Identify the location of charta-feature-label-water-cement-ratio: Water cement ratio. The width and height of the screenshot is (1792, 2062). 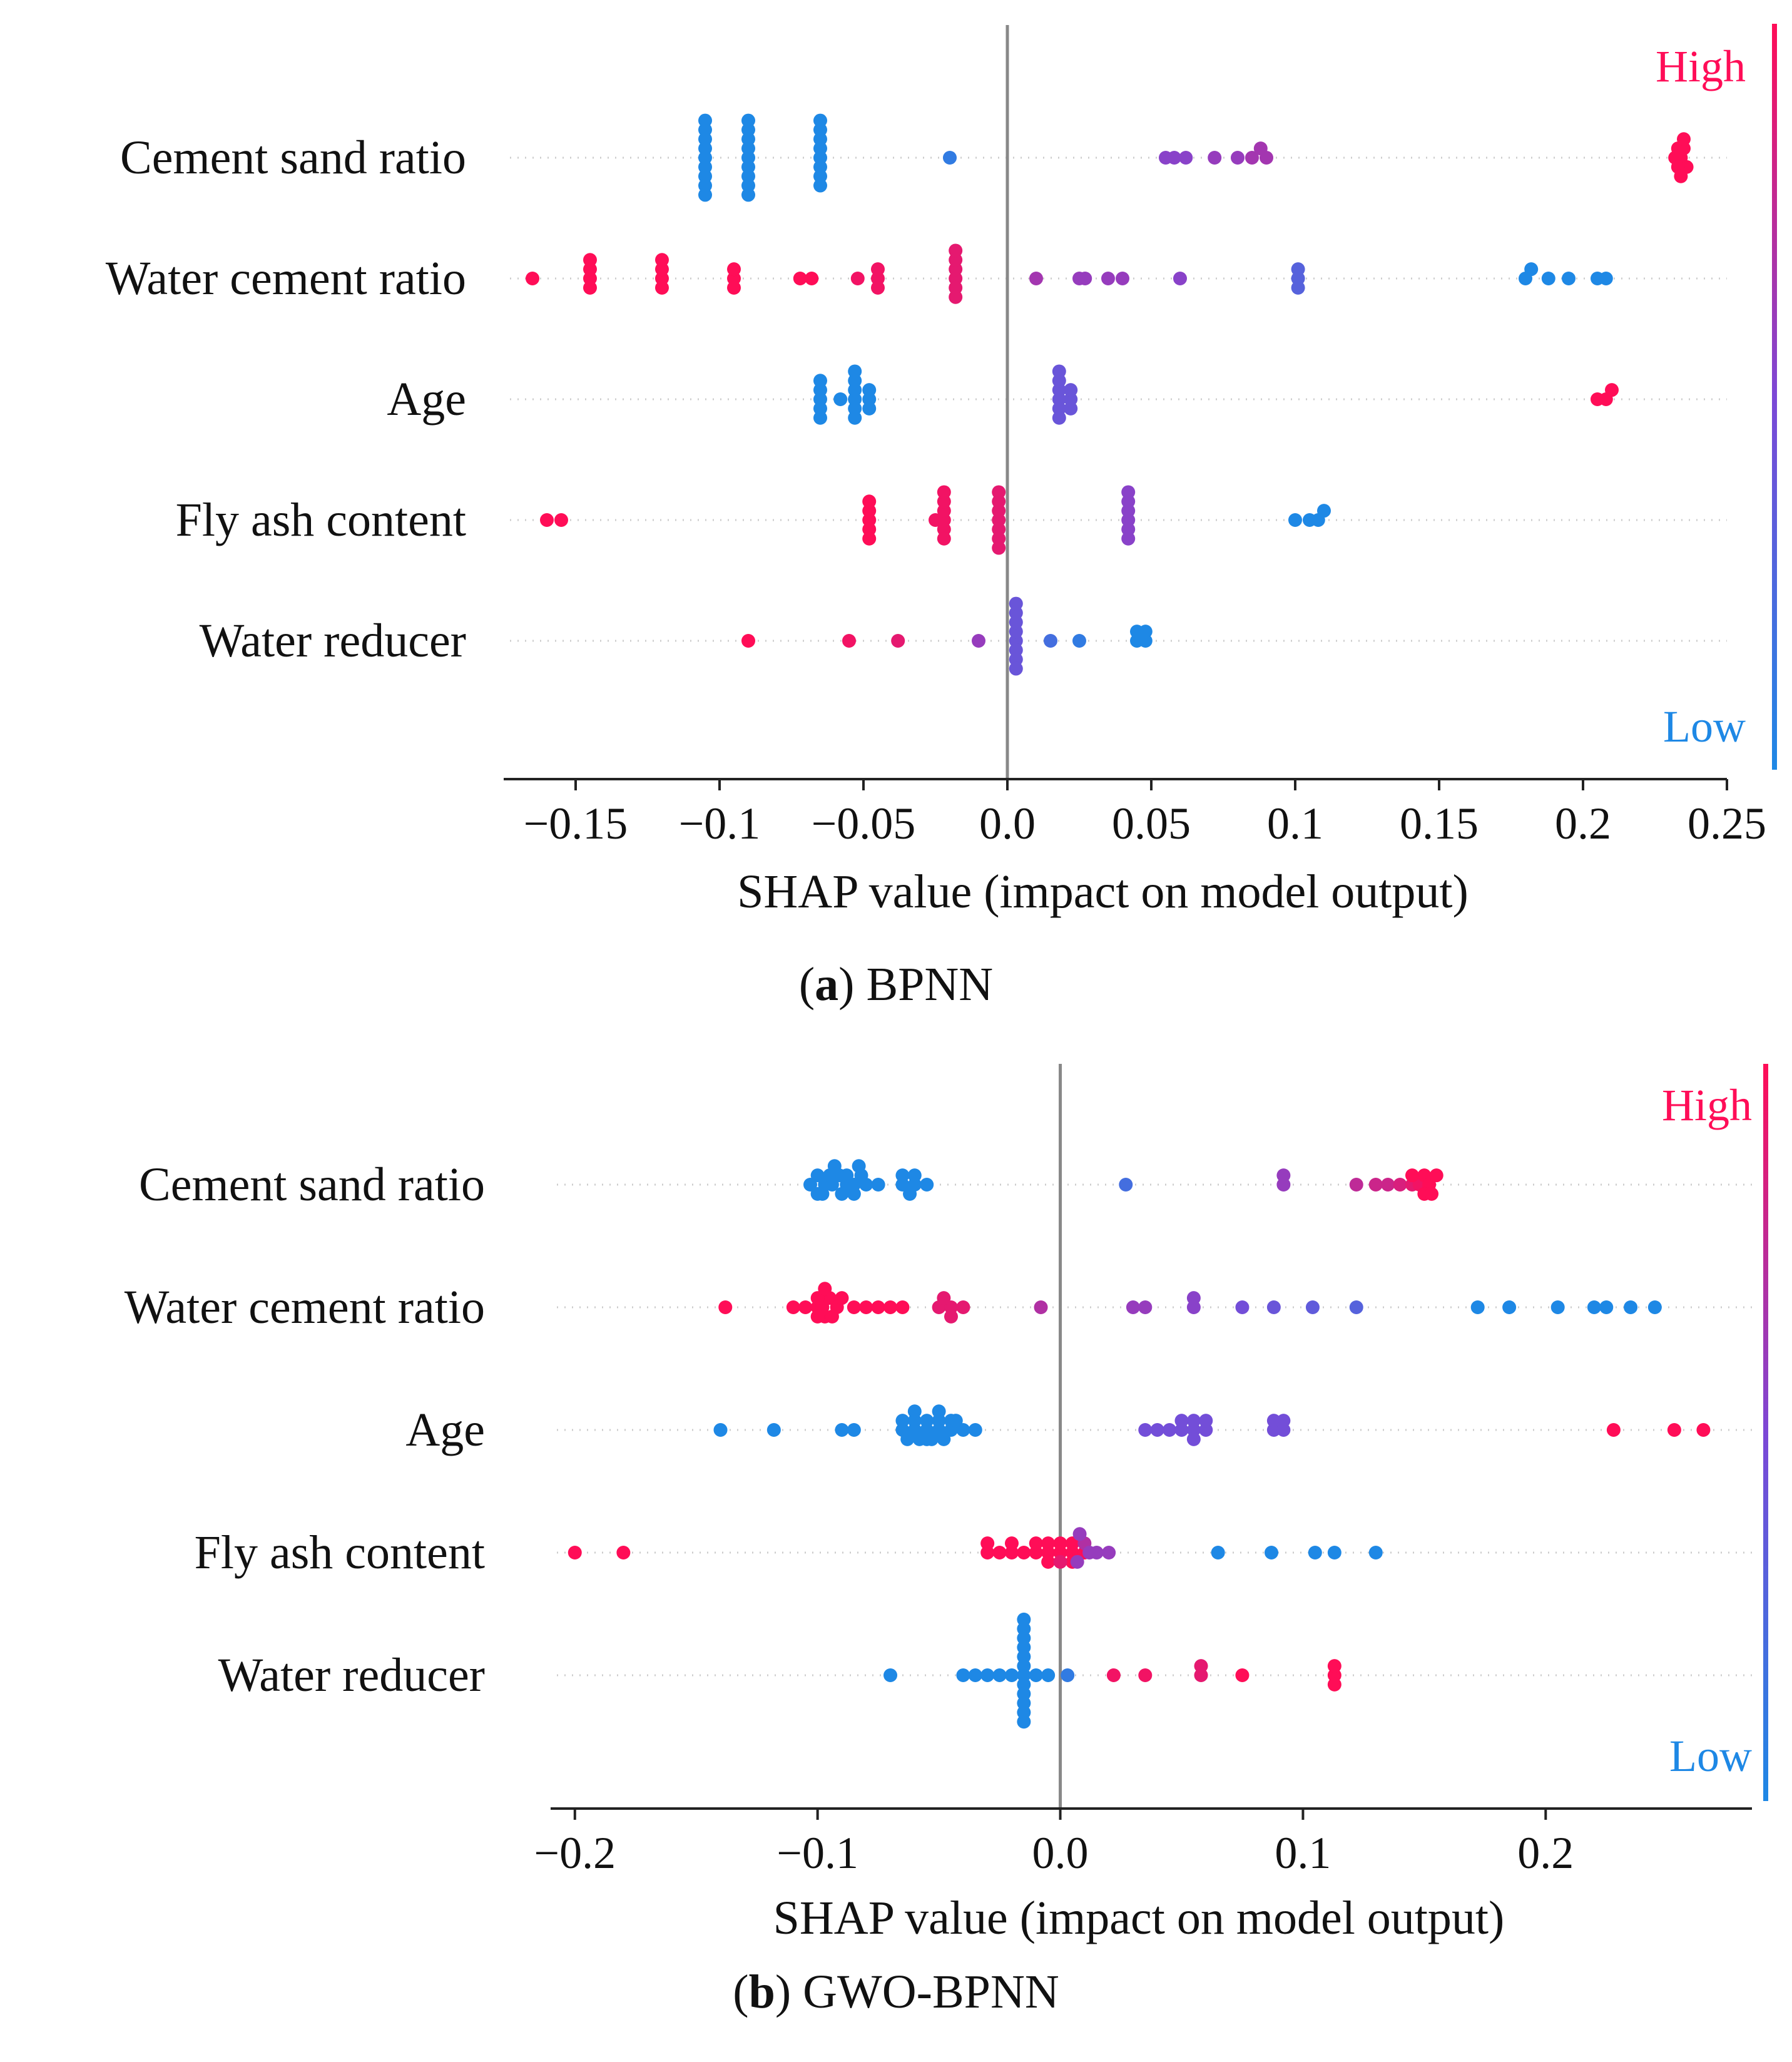
(286, 278).